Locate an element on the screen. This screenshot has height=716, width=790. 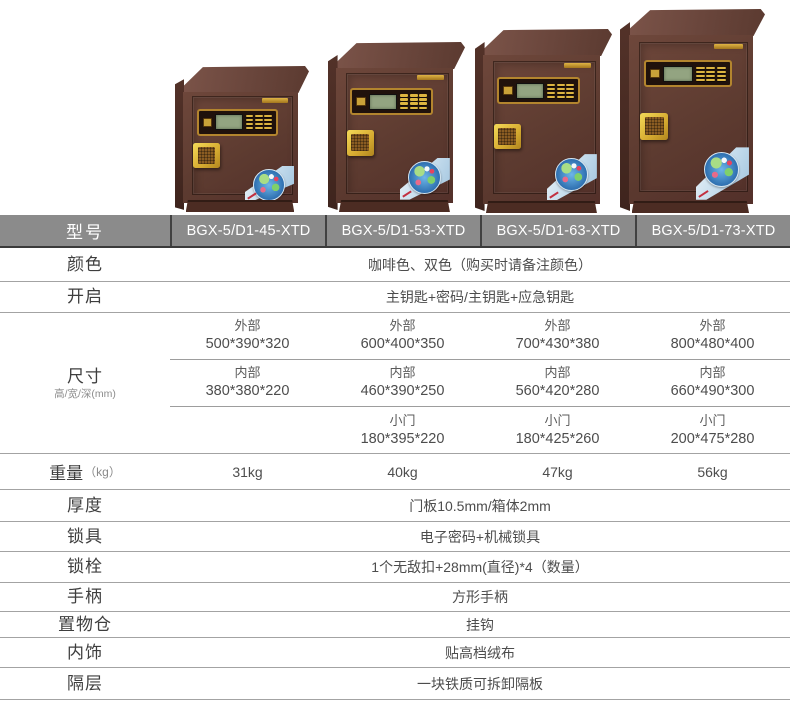
spec-label: 尺寸 高/宽/深(mm) is located at coordinates (85, 383).